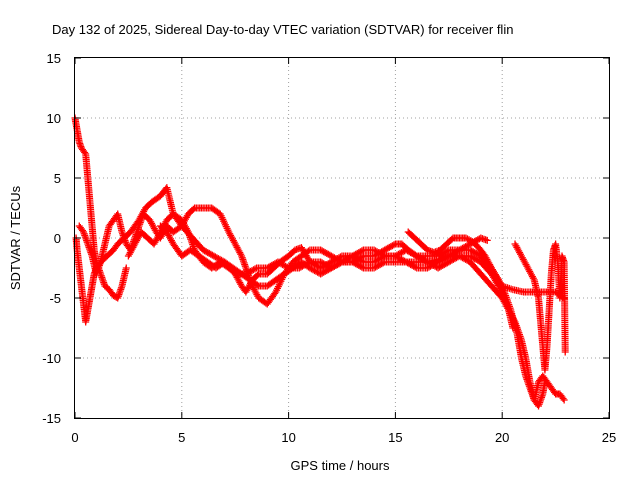  What do you see at coordinates (54, 58) in the screenshot?
I see `y-tick-label: 15` at bounding box center [54, 58].